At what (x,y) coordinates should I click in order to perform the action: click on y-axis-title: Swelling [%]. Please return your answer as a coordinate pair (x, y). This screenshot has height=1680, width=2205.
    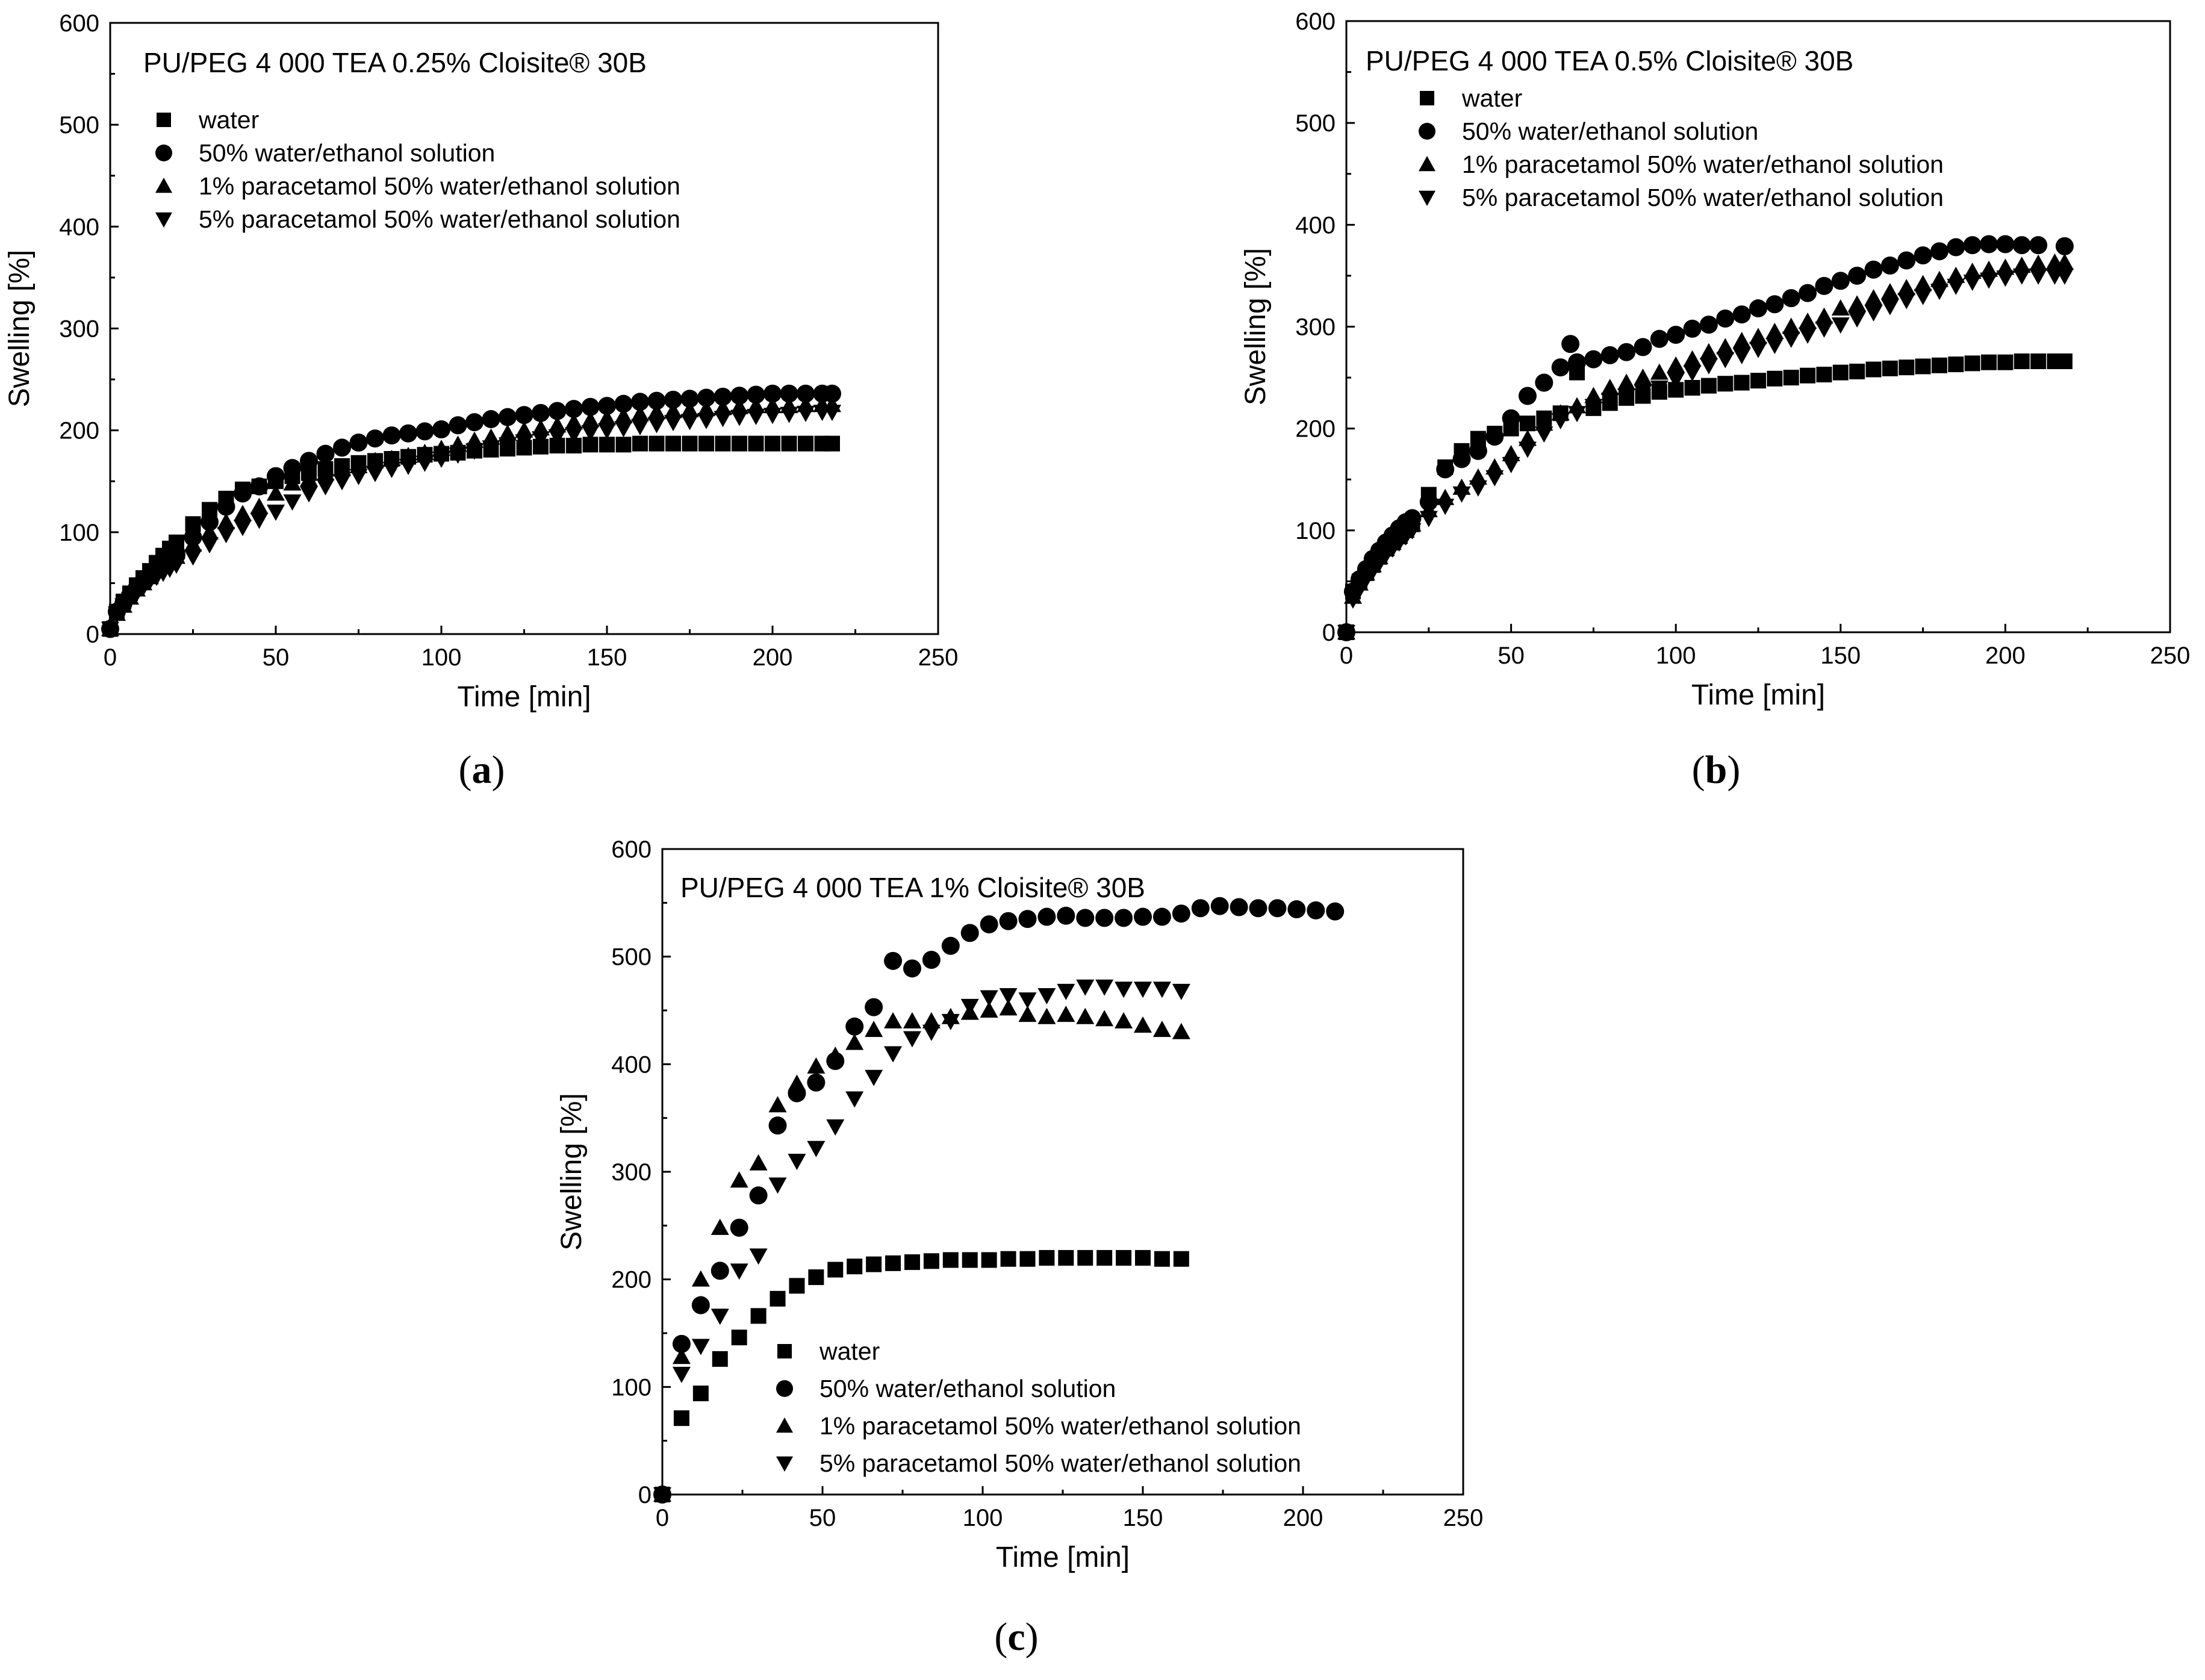
    Looking at the image, I should click on (572, 1171).